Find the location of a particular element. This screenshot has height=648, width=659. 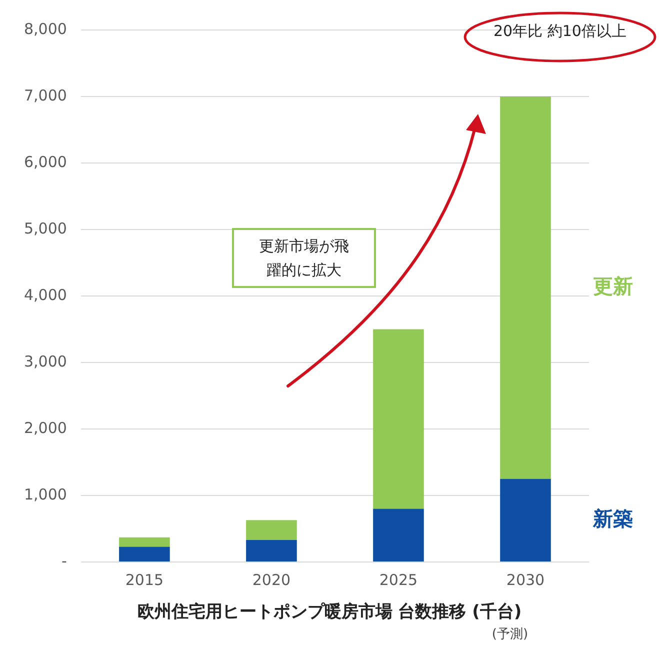

x-tick-label: 2025 is located at coordinates (398, 579).